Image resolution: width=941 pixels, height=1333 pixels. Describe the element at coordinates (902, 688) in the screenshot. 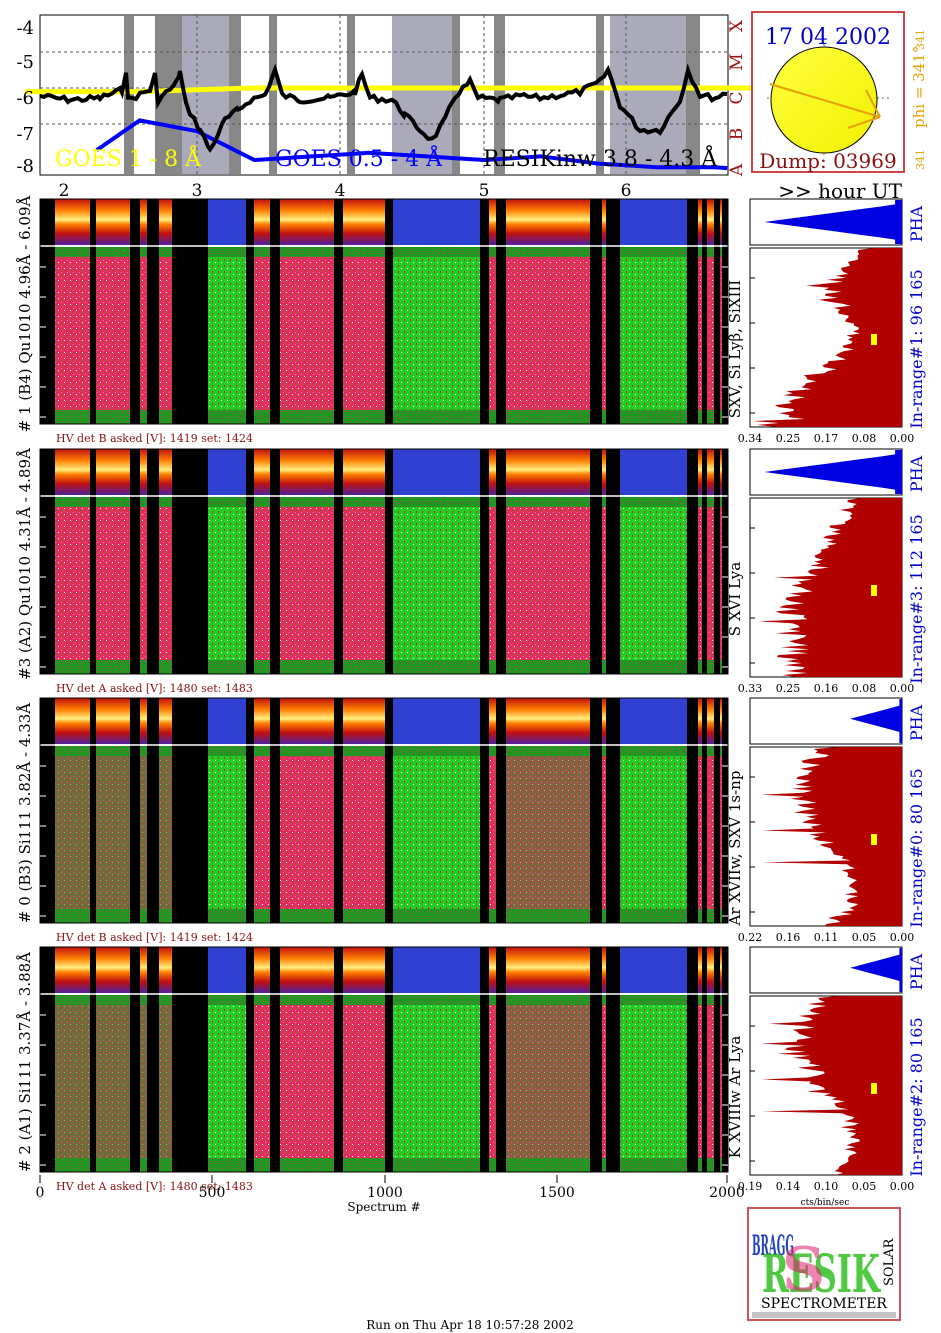

I see `profile-xtick: 0.00` at that location.